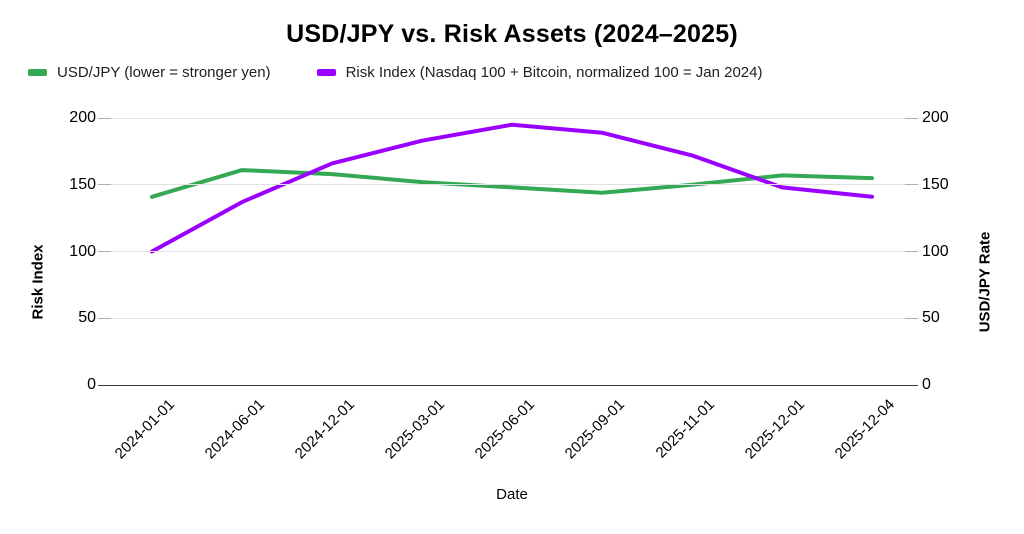 The height and width of the screenshot is (534, 1024). Describe the element at coordinates (512, 34) in the screenshot. I see `chart-title: USD/JPY vs. Risk Assets (2024–2025)` at that location.